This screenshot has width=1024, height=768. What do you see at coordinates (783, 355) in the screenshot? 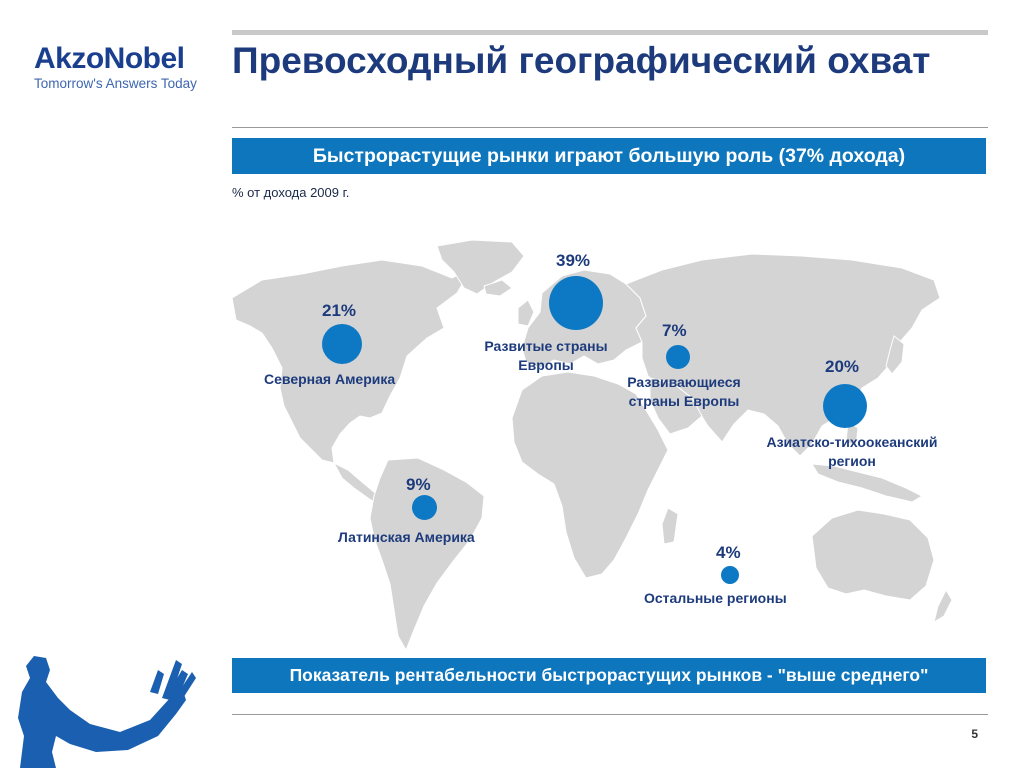
I see `asia-shape` at bounding box center [783, 355].